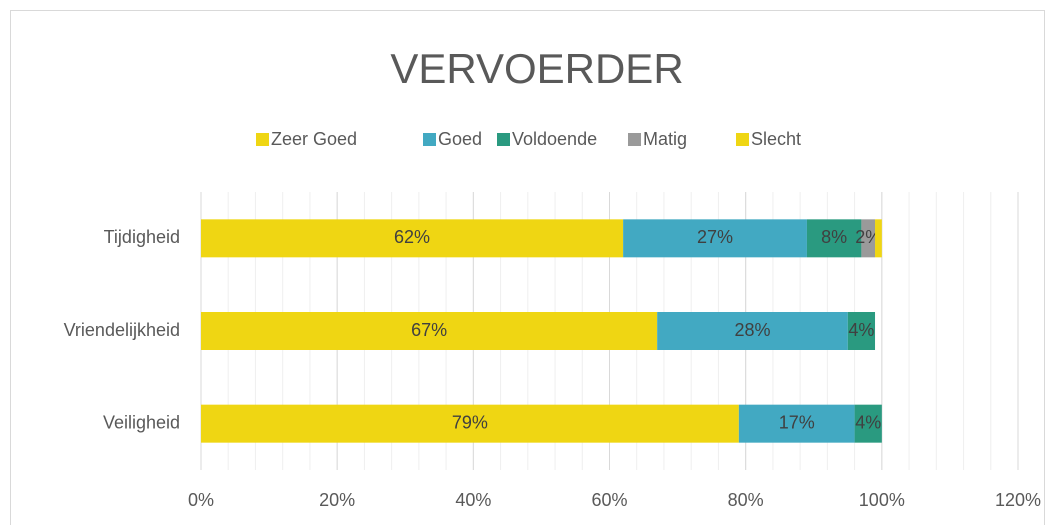 Image resolution: width=1050 pixels, height=525 pixels. What do you see at coordinates (122, 330) in the screenshot?
I see `y-tick-label: Vriendelijkheid` at bounding box center [122, 330].